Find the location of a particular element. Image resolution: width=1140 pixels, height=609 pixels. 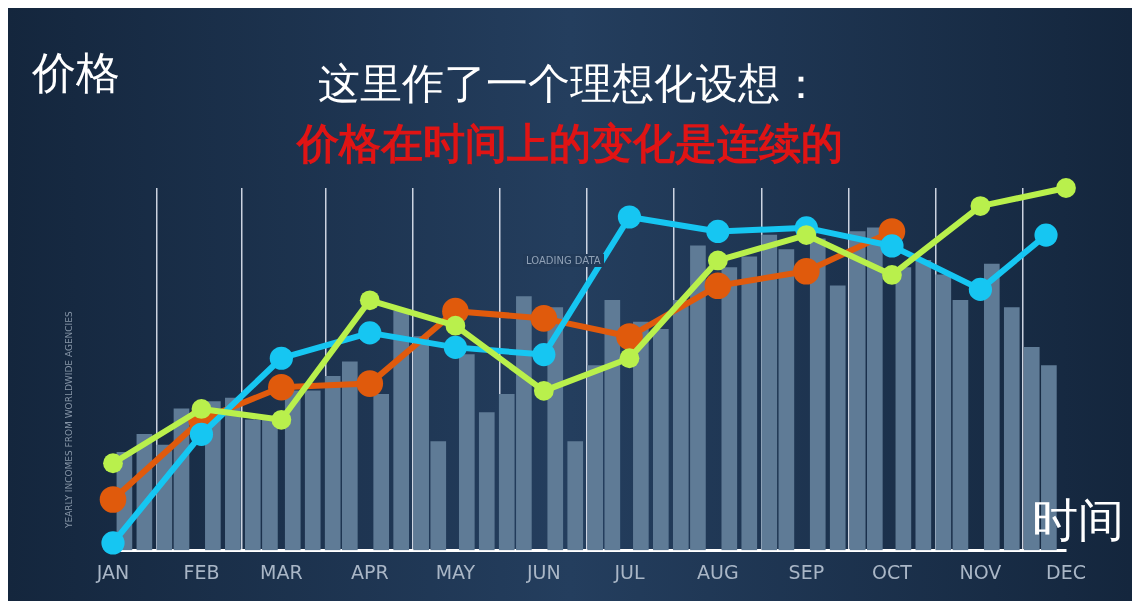

x-tick-label: MAY is located at coordinates (455, 571).